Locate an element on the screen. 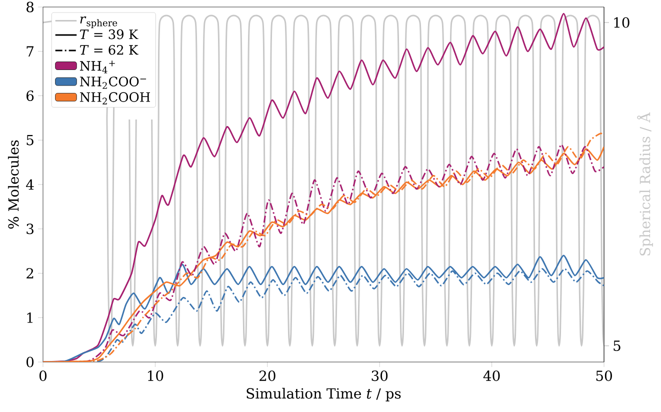 The height and width of the screenshot is (412, 661). x-tick-label: 30 is located at coordinates (380, 376).